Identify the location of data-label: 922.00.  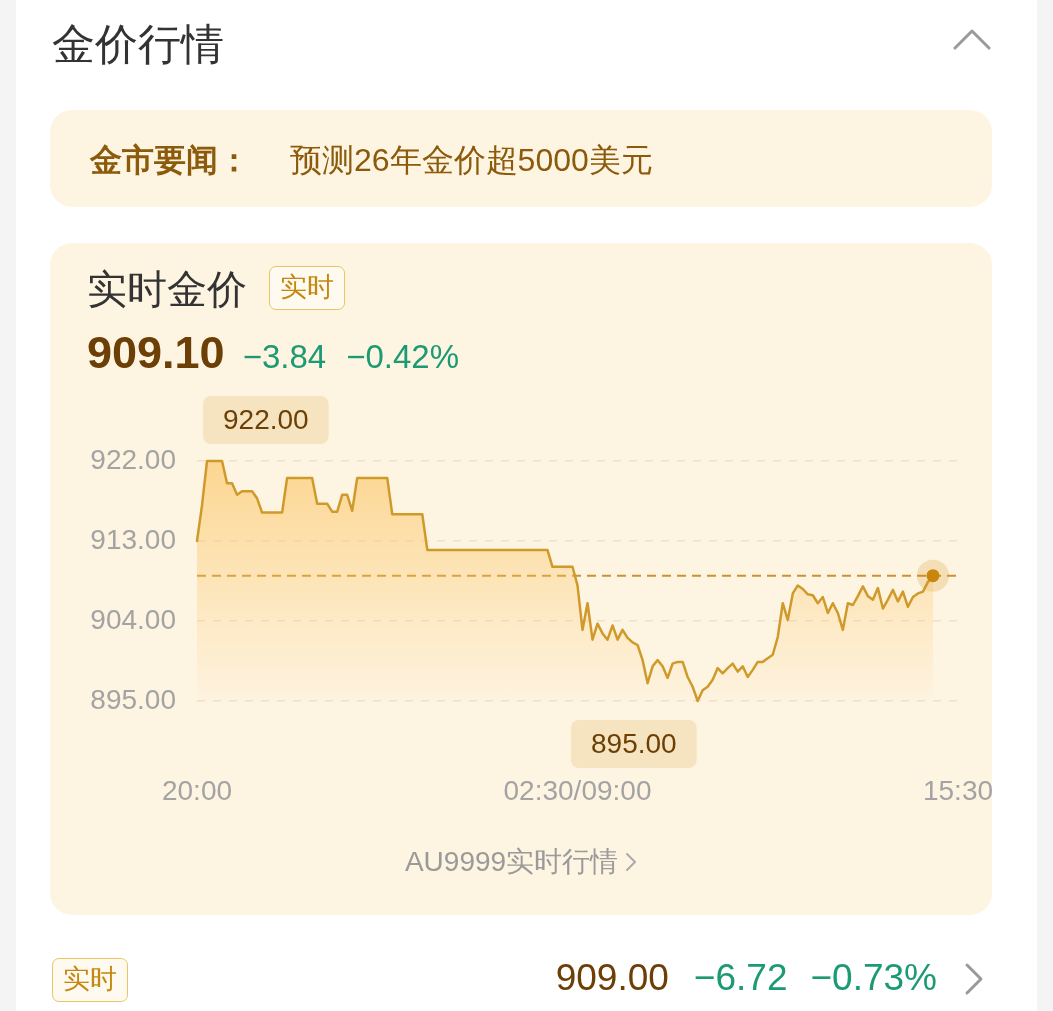
(266, 419).